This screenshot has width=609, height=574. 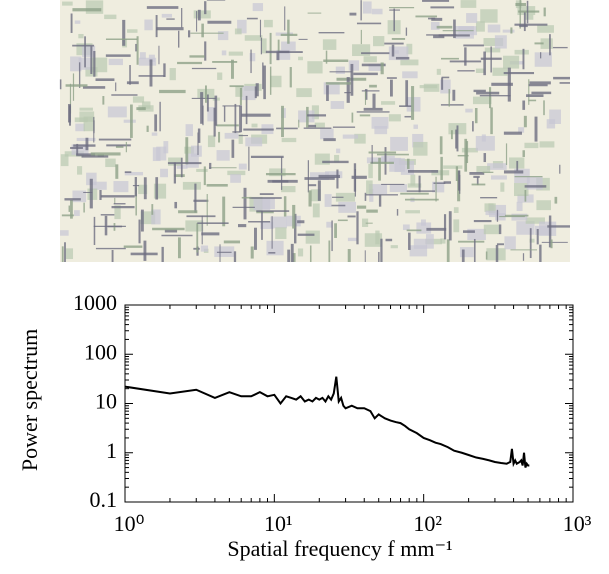 I want to click on x-axis-label: Spatial frequency f mm⁻¹, so click(x=339, y=548).